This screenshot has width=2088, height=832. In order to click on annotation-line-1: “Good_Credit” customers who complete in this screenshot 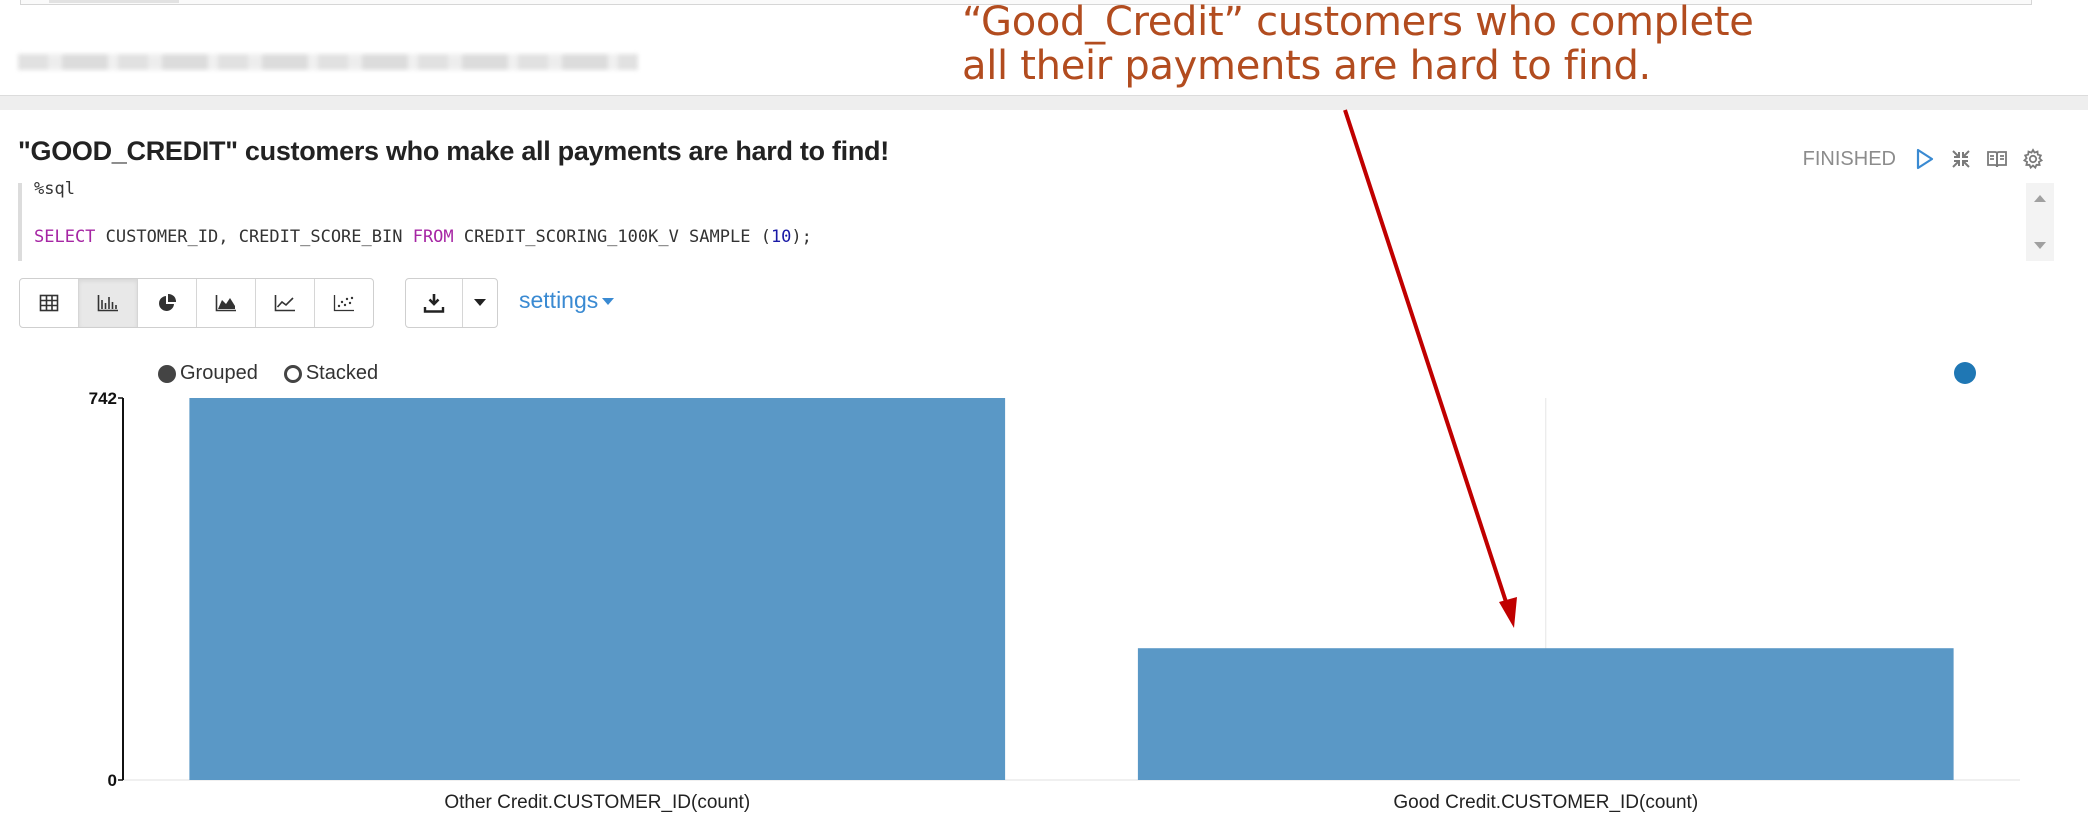, I will do `click(1358, 22)`.